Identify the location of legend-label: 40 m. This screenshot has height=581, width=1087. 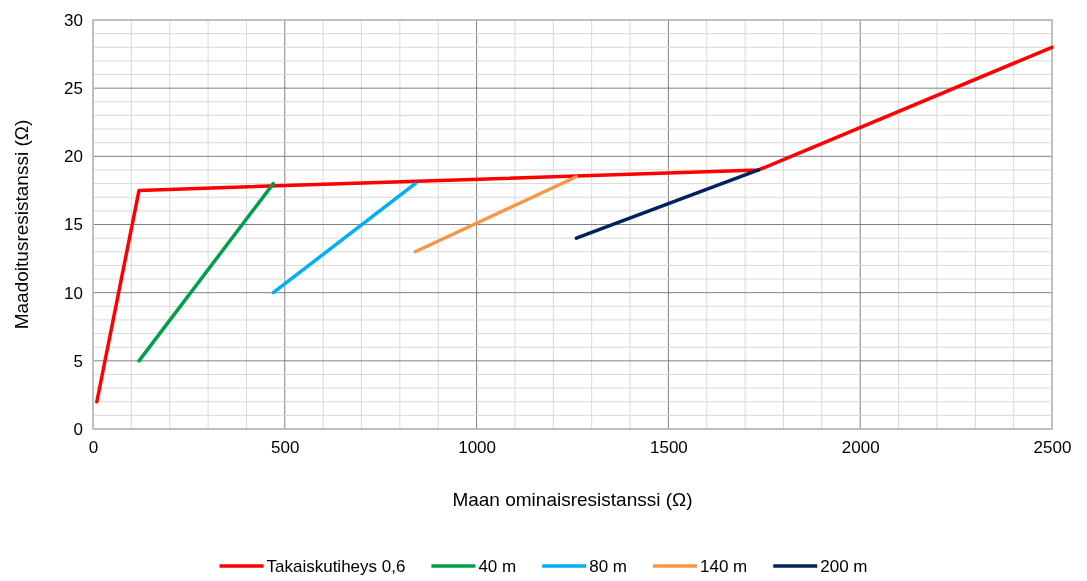
(497, 566).